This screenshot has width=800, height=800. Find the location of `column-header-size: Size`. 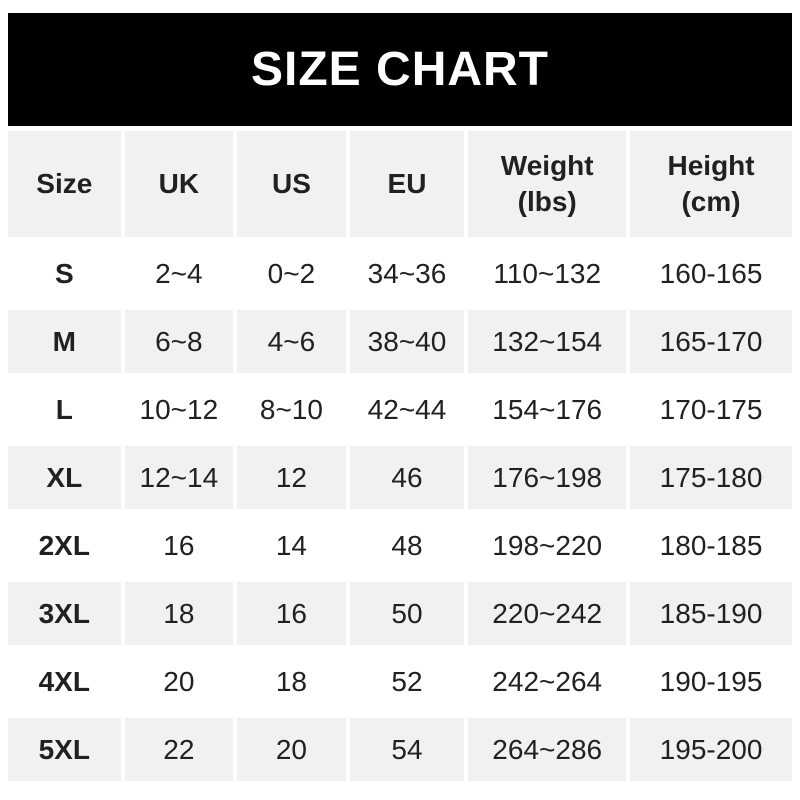

column-header-size: Size is located at coordinates (64, 184).